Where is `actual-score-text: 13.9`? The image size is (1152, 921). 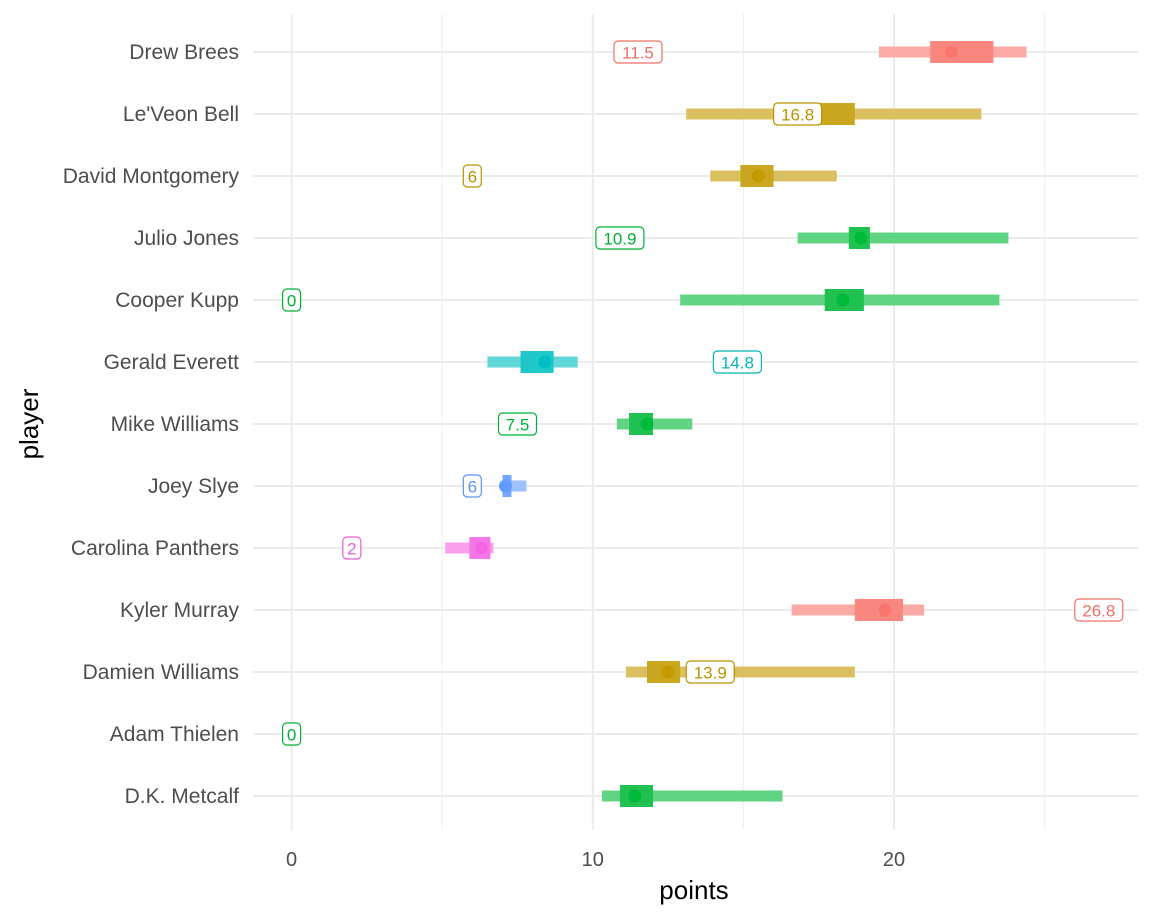 actual-score-text: 13.9 is located at coordinates (710, 673).